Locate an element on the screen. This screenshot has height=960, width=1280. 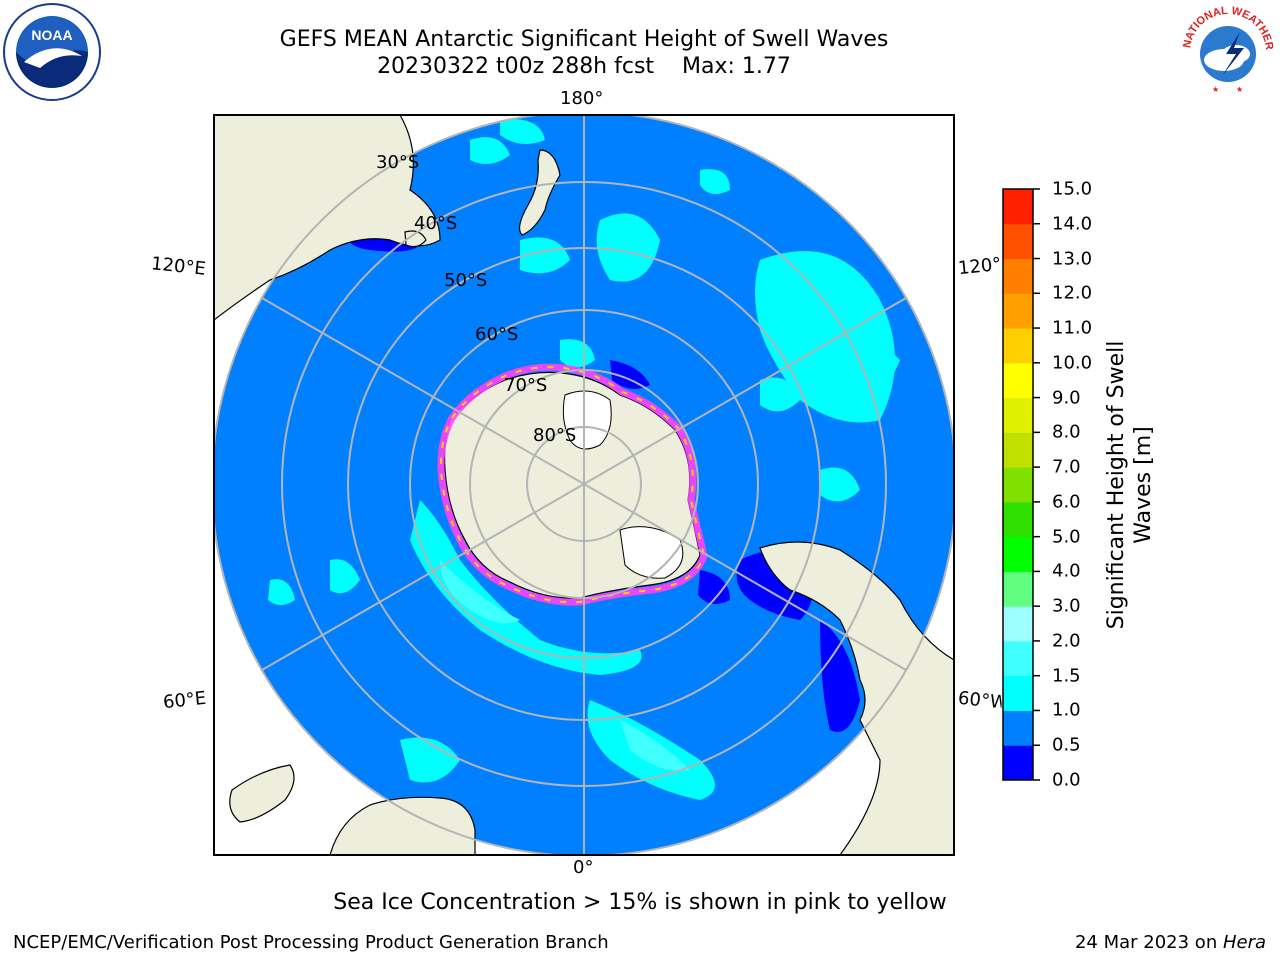
noaa-logo: NOAA is located at coordinates (52, 52).